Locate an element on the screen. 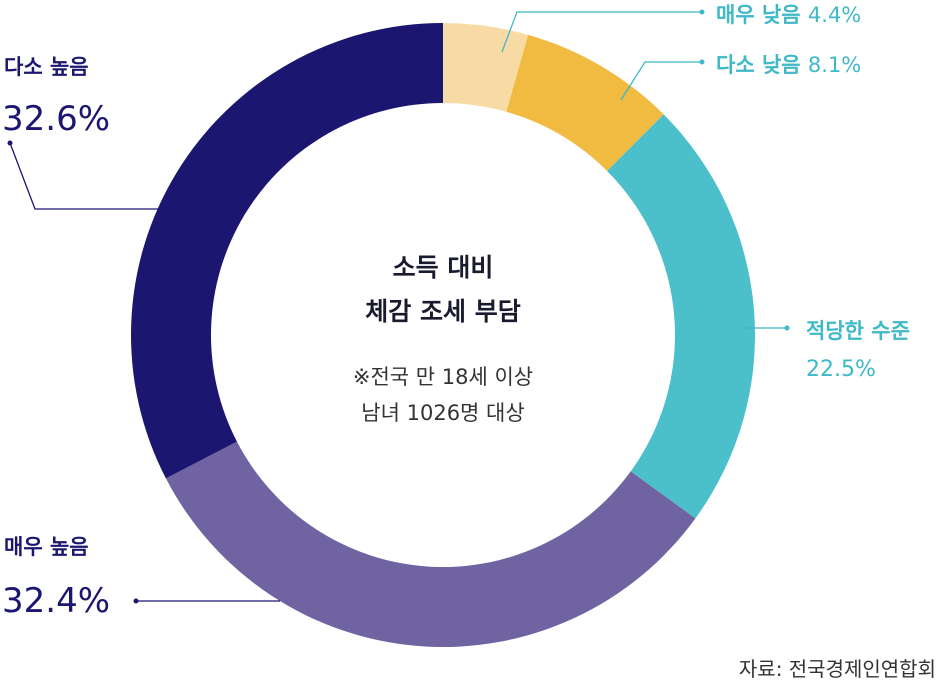  value-very-high: 32.4% is located at coordinates (56, 601).